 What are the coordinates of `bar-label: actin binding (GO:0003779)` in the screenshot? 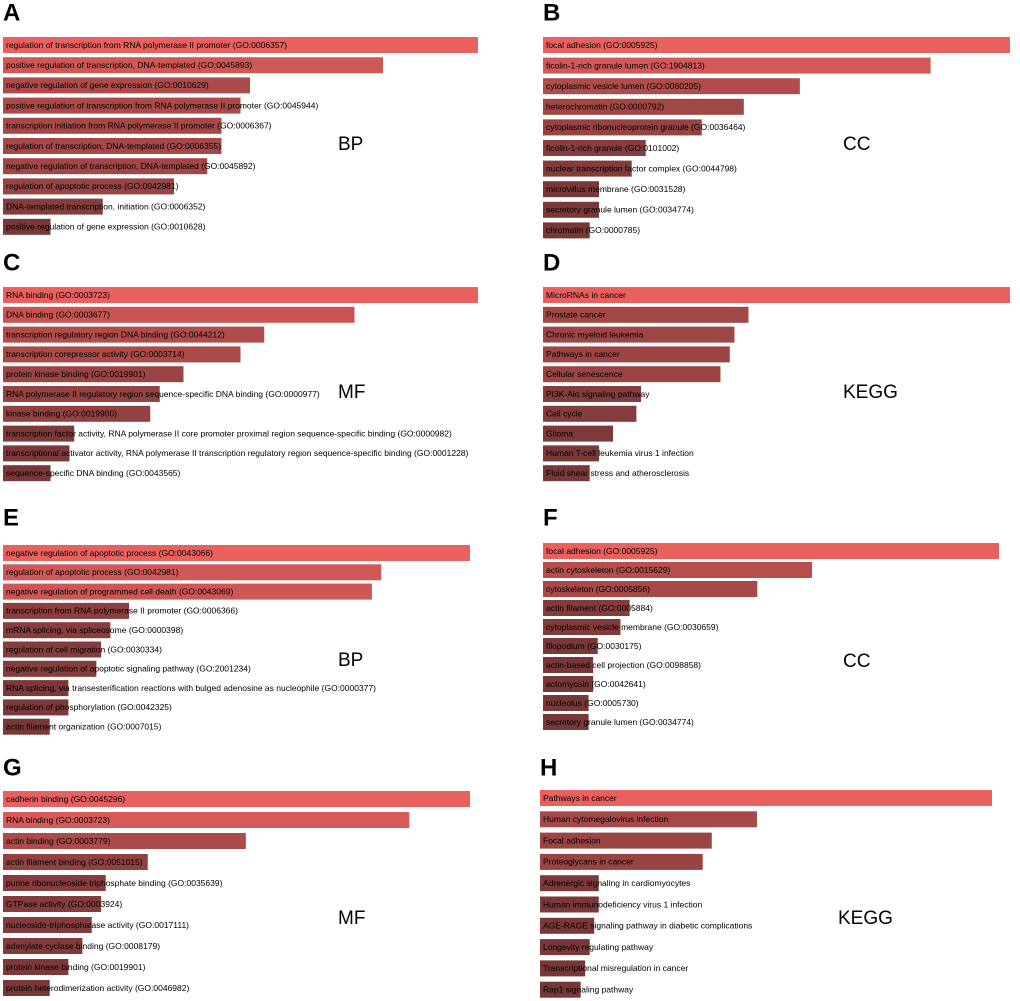 It's located at (58, 841).